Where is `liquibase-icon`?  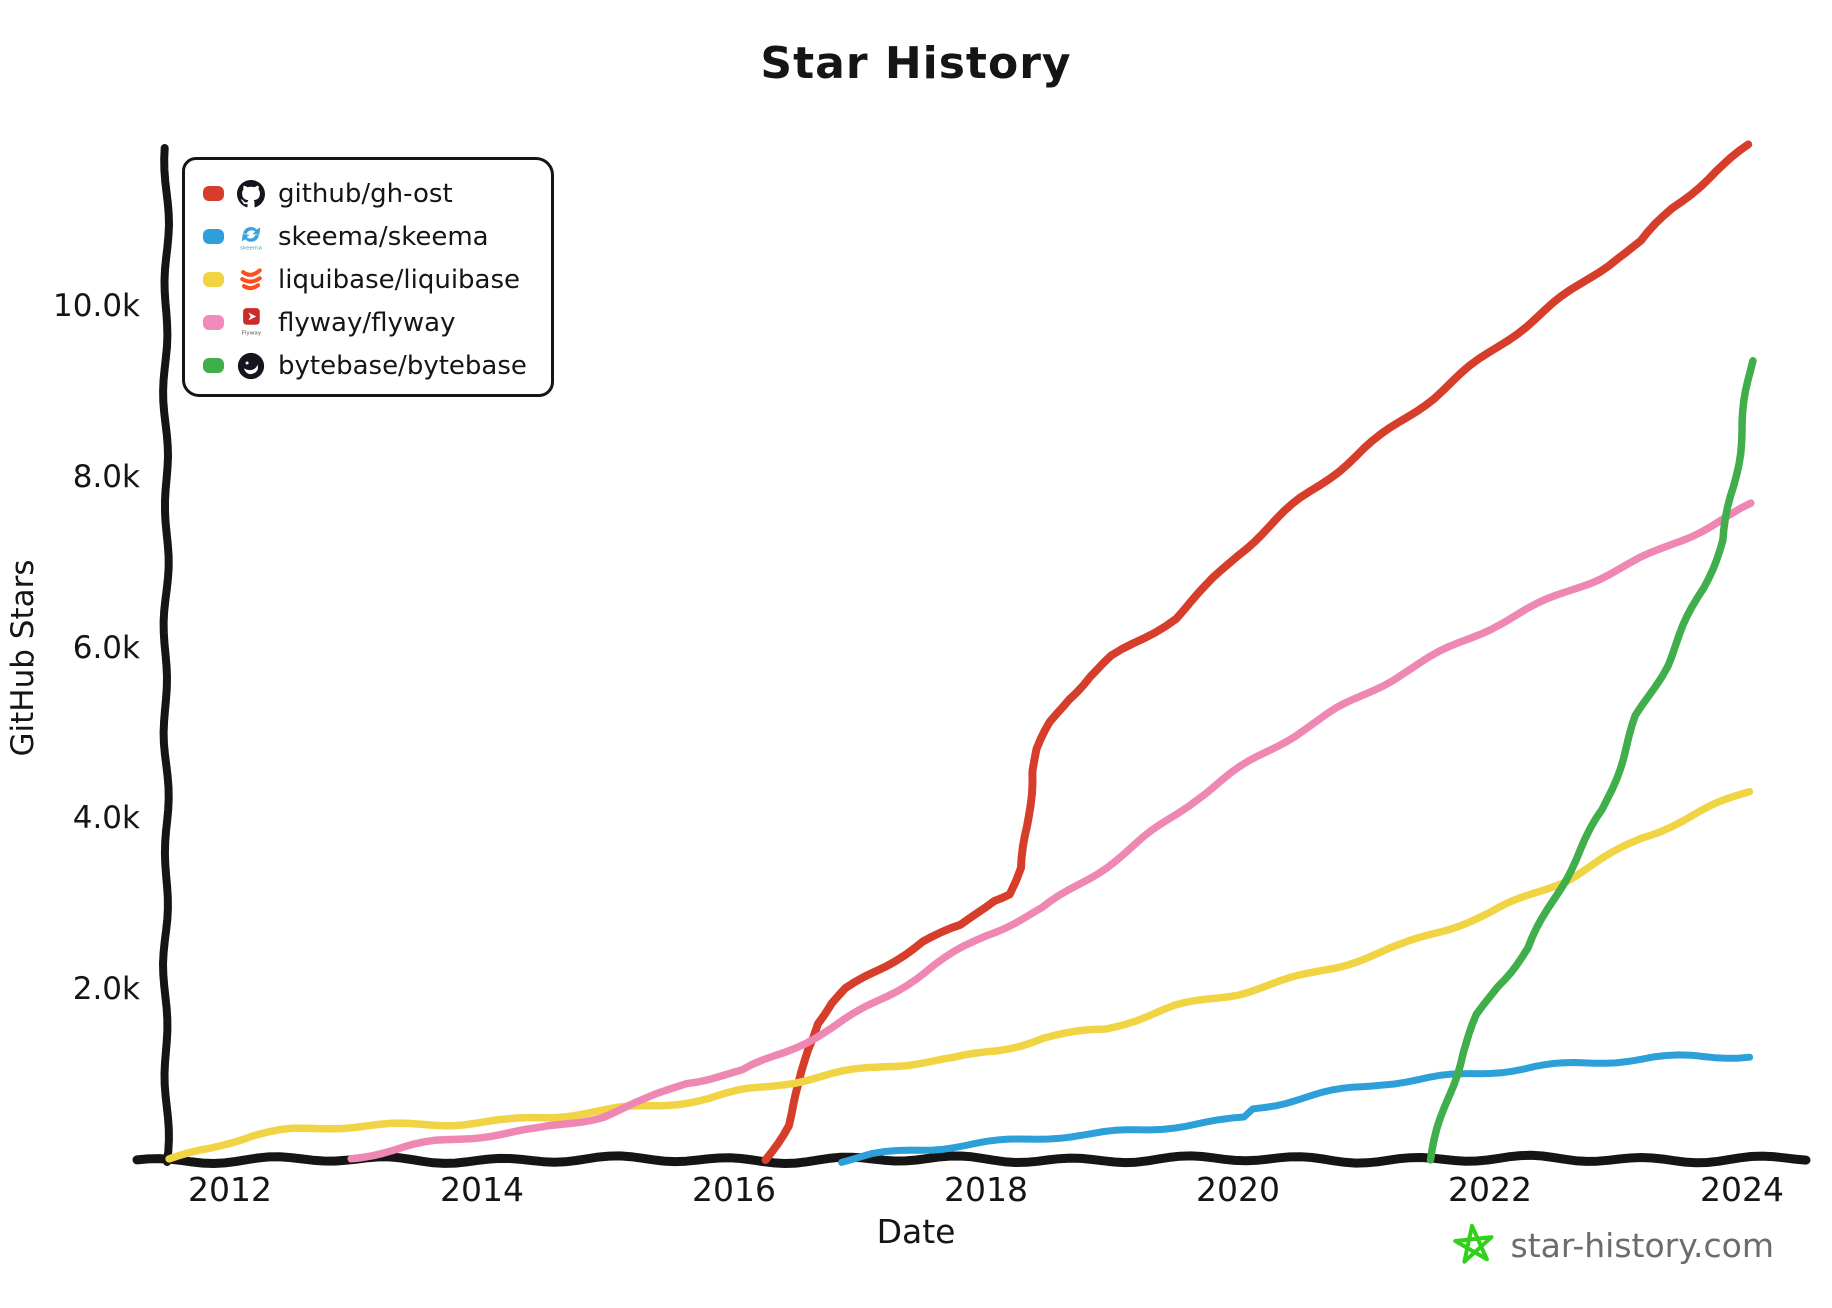
liquibase-icon is located at coordinates (251, 280).